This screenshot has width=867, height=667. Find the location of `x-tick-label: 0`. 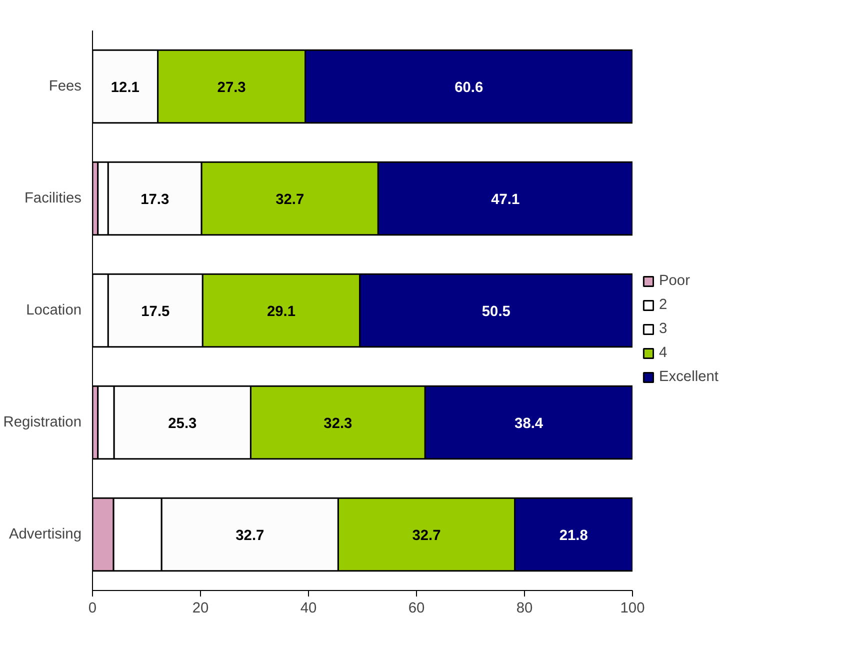

x-tick-label: 0 is located at coordinates (92, 608).